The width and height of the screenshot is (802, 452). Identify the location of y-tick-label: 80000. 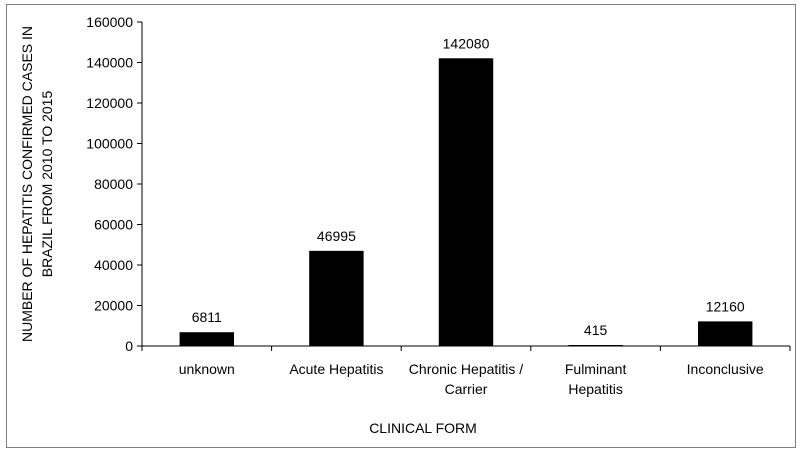
(113, 184).